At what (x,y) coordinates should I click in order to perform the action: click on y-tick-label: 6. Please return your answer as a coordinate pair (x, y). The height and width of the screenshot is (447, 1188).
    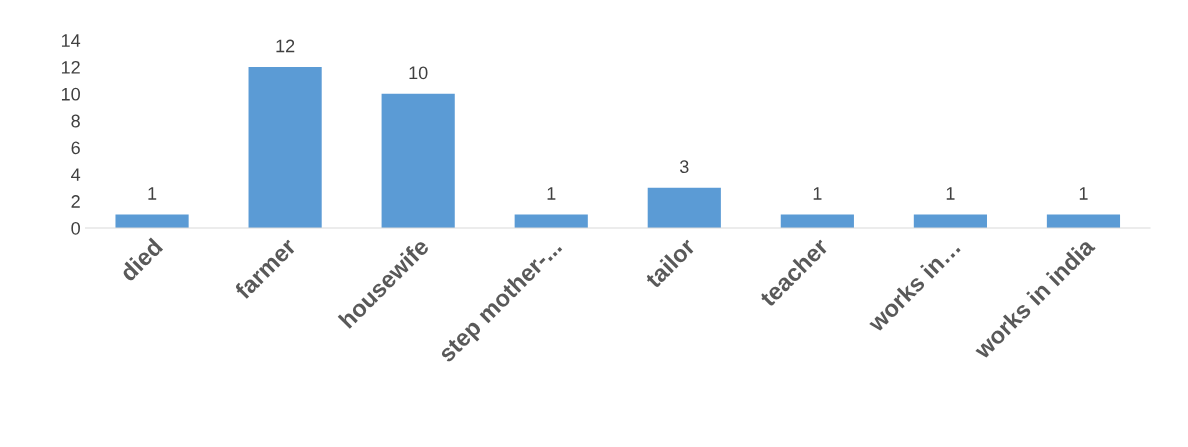
    Looking at the image, I should click on (75, 148).